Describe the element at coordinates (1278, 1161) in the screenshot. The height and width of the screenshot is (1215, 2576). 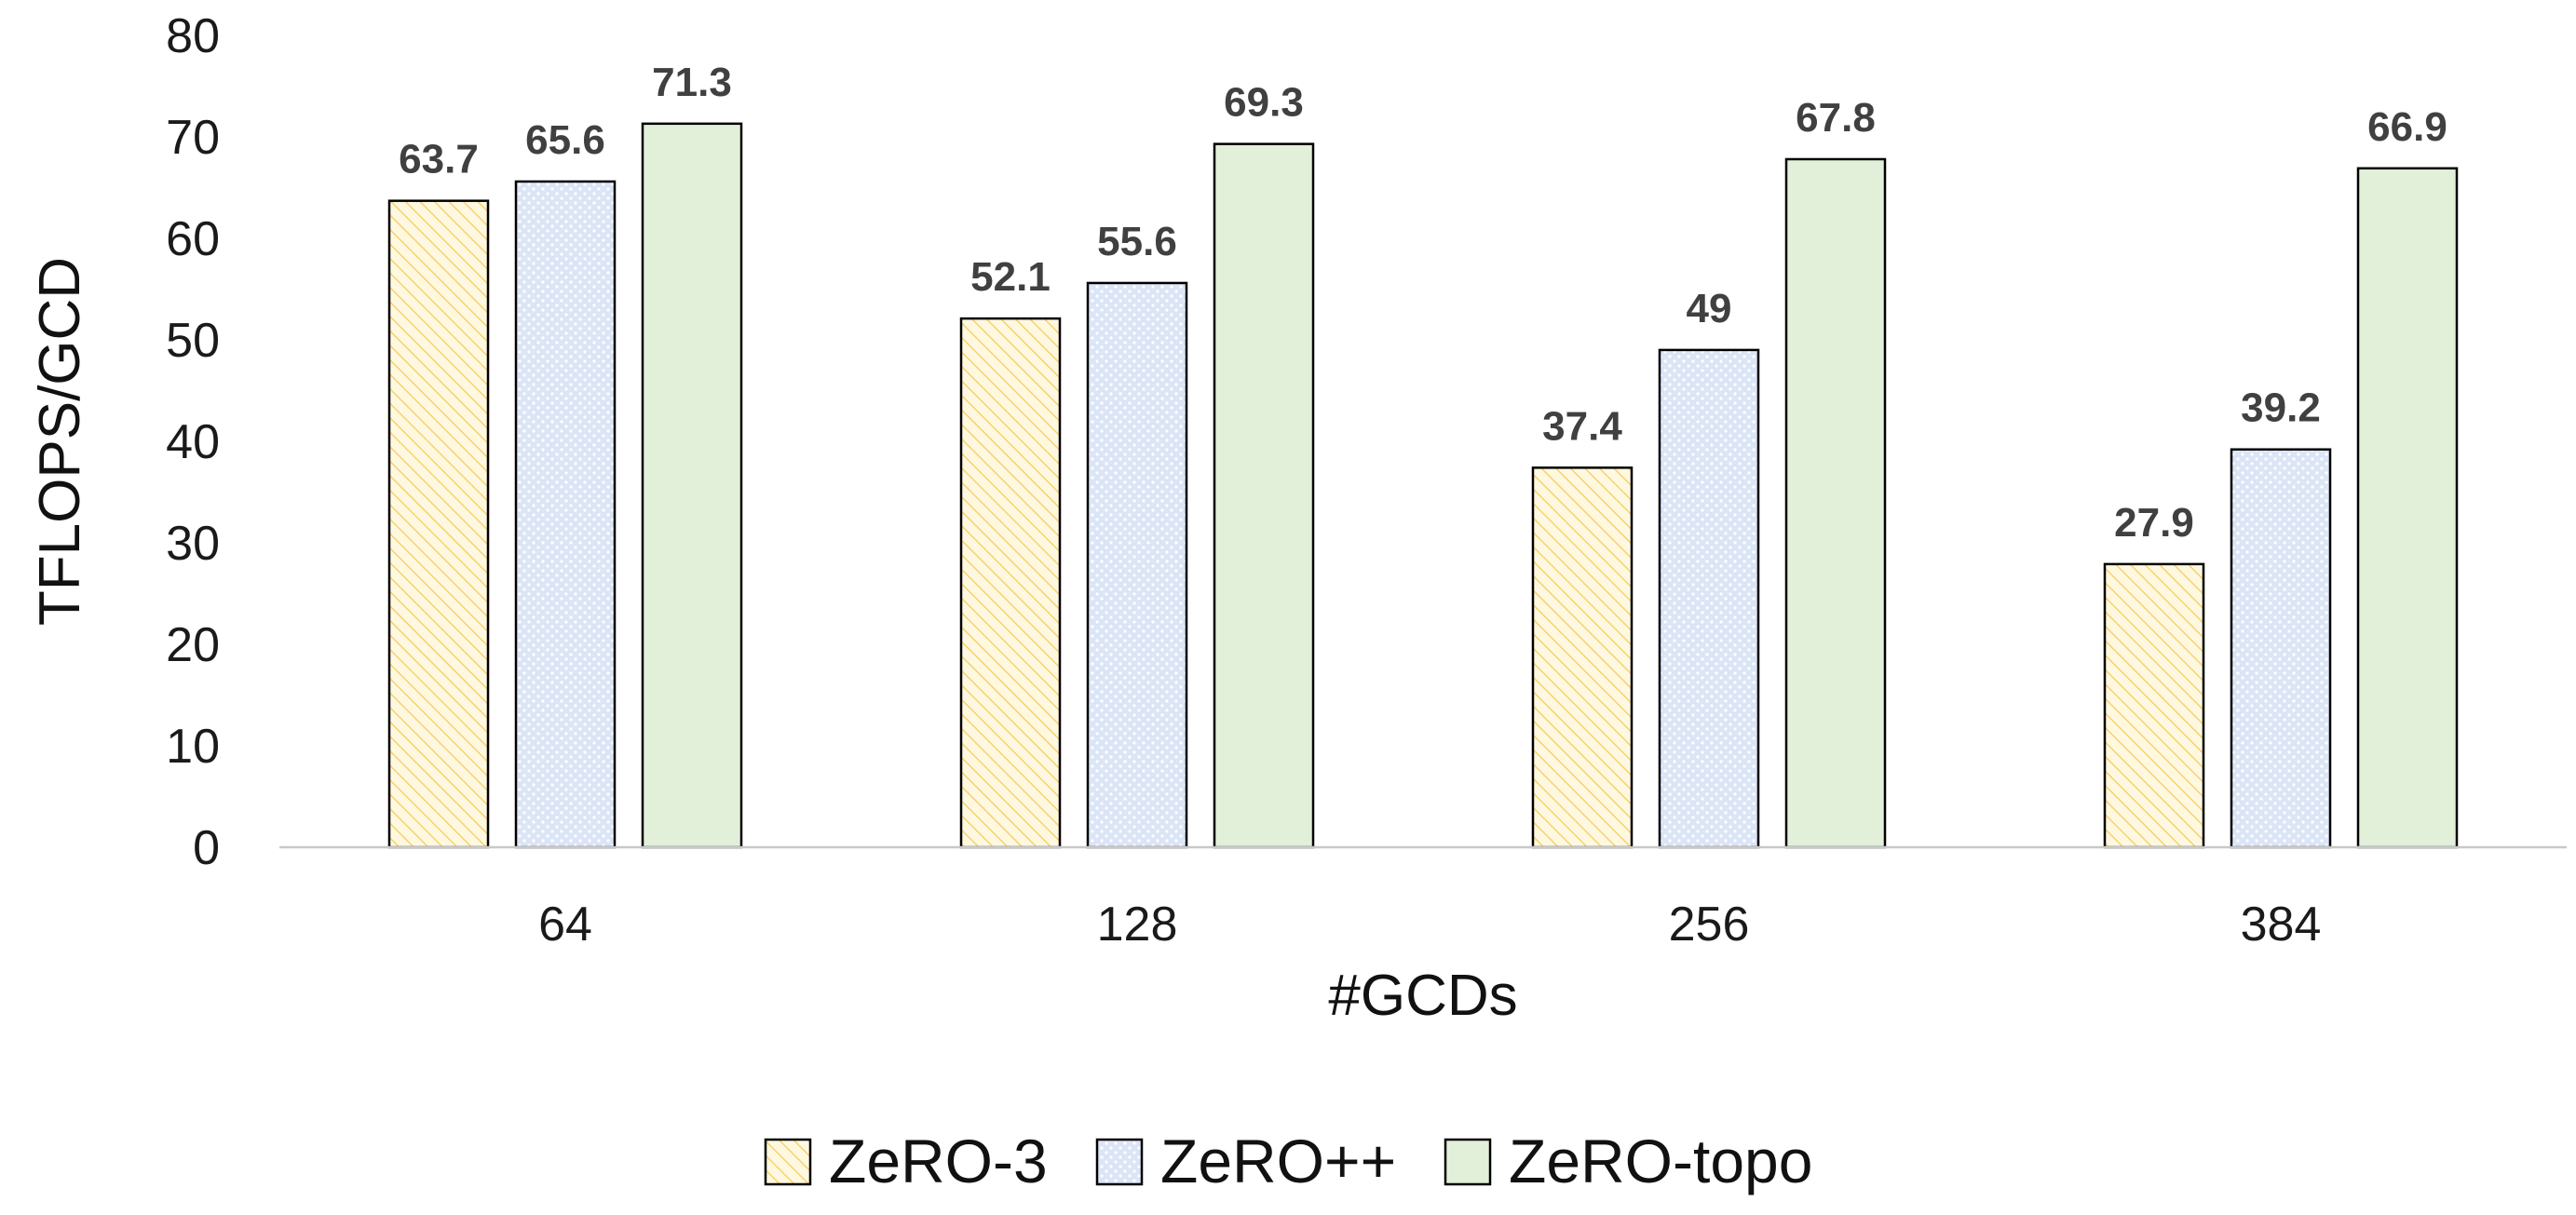
I see `legend-label: ZeRO++` at that location.